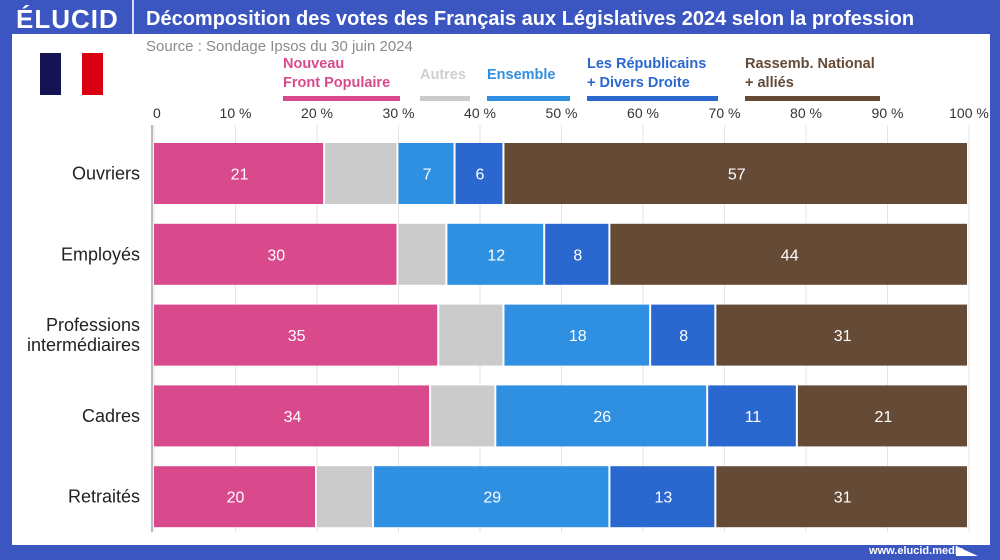 The width and height of the screenshot is (1000, 560). Describe the element at coordinates (93, 325) in the screenshot. I see `category-label: Professions` at that location.